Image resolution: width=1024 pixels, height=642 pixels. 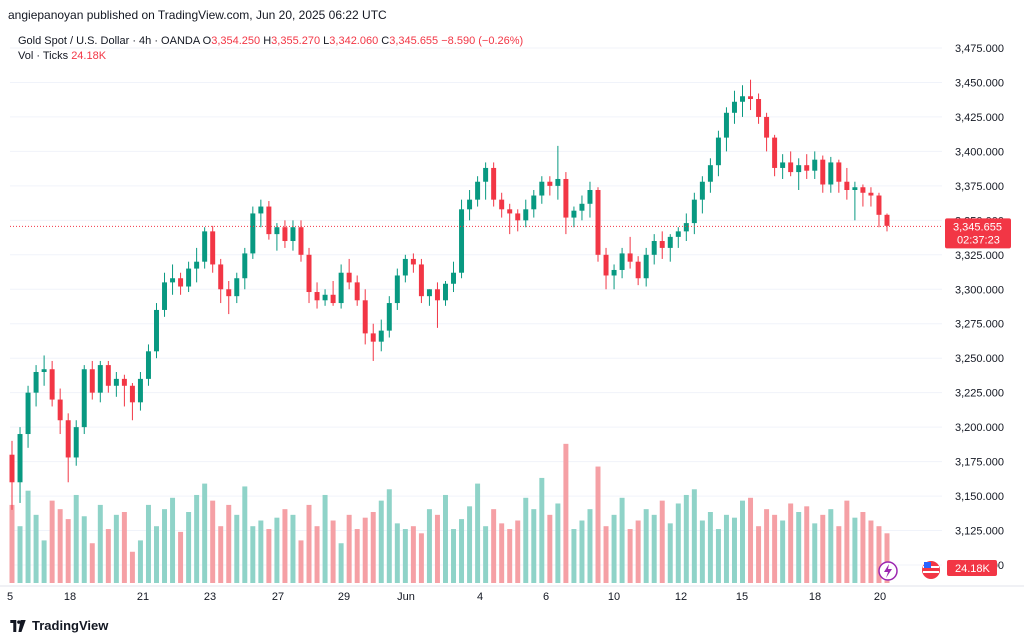 I want to click on price-tick-label: 3,150.000, so click(x=979, y=497).